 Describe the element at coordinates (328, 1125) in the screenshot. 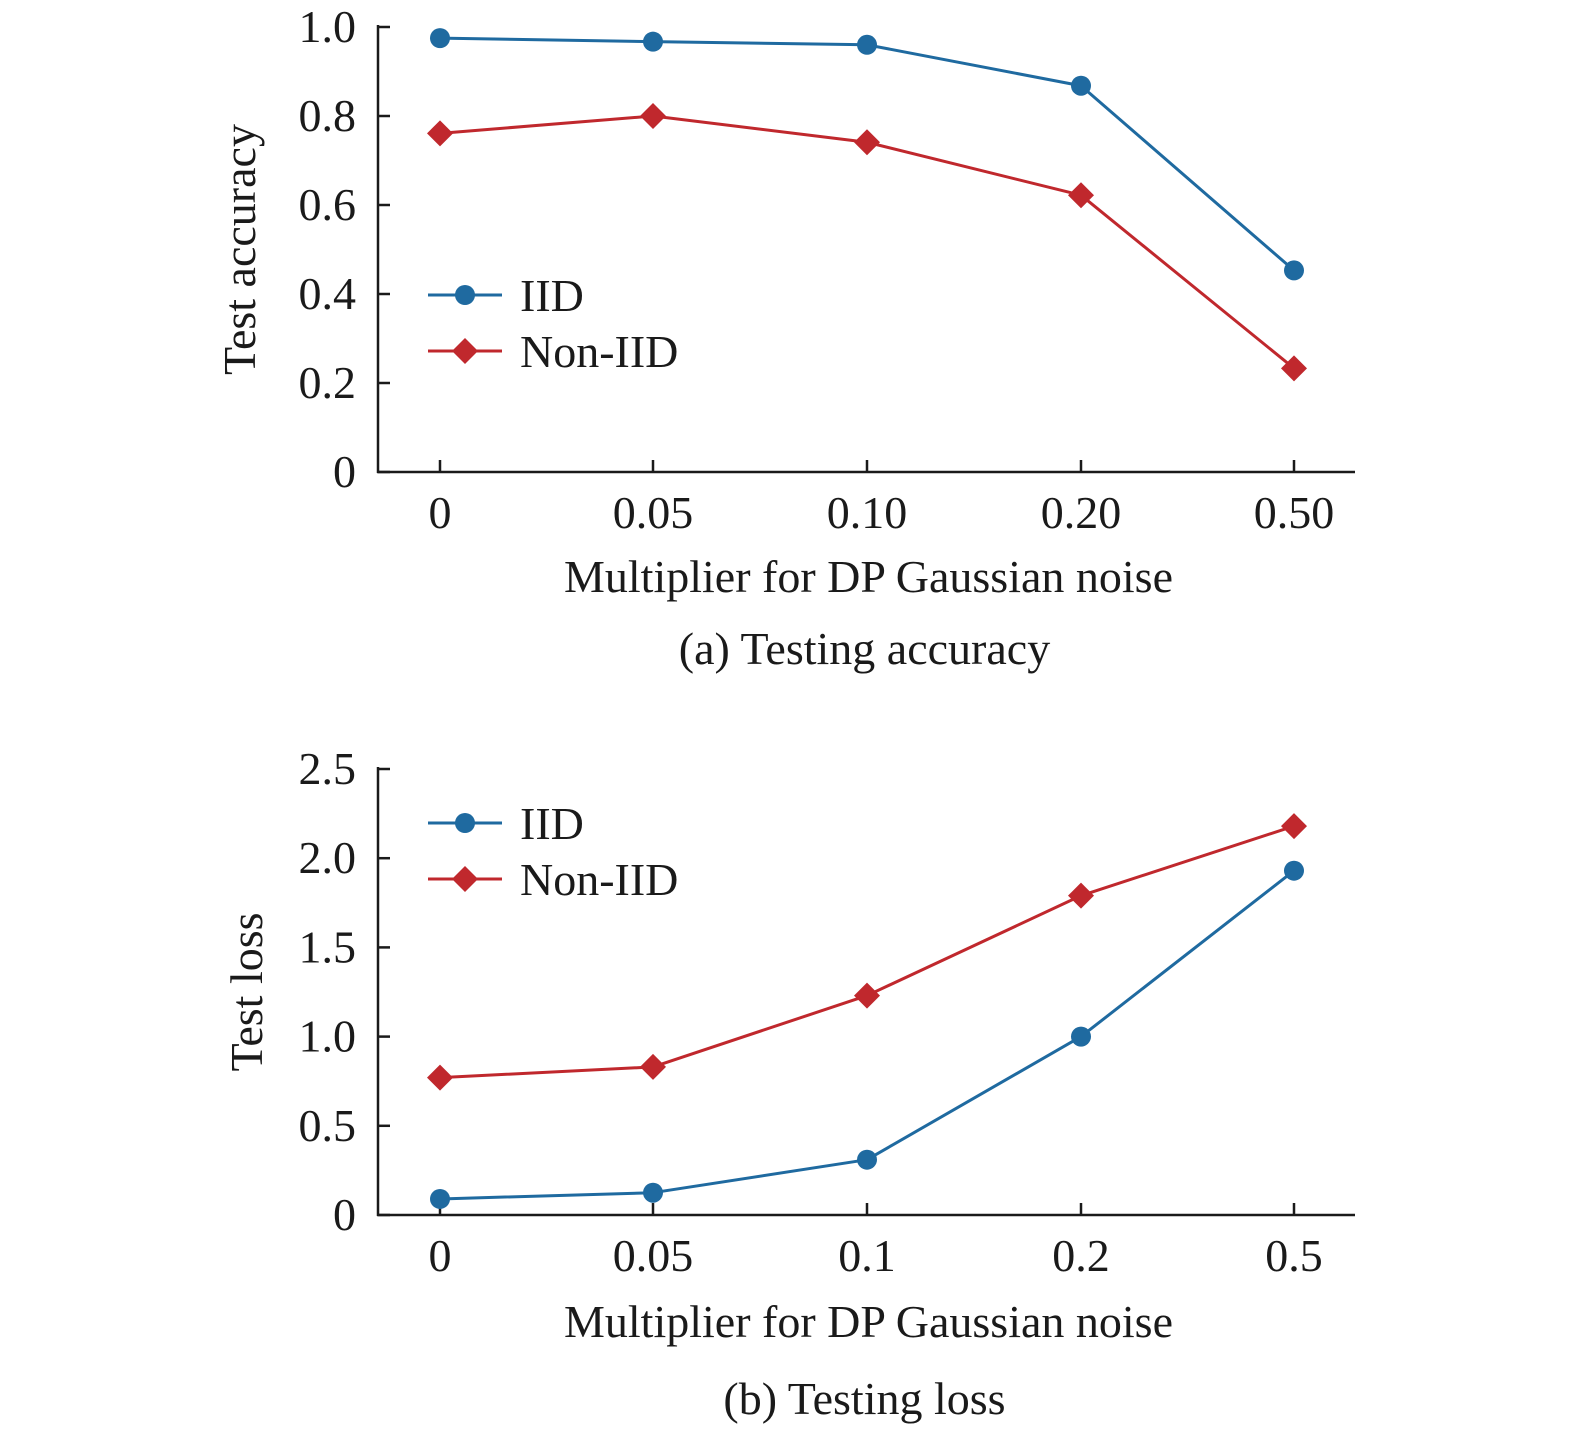

I see `y-tick-label: 0.5` at that location.